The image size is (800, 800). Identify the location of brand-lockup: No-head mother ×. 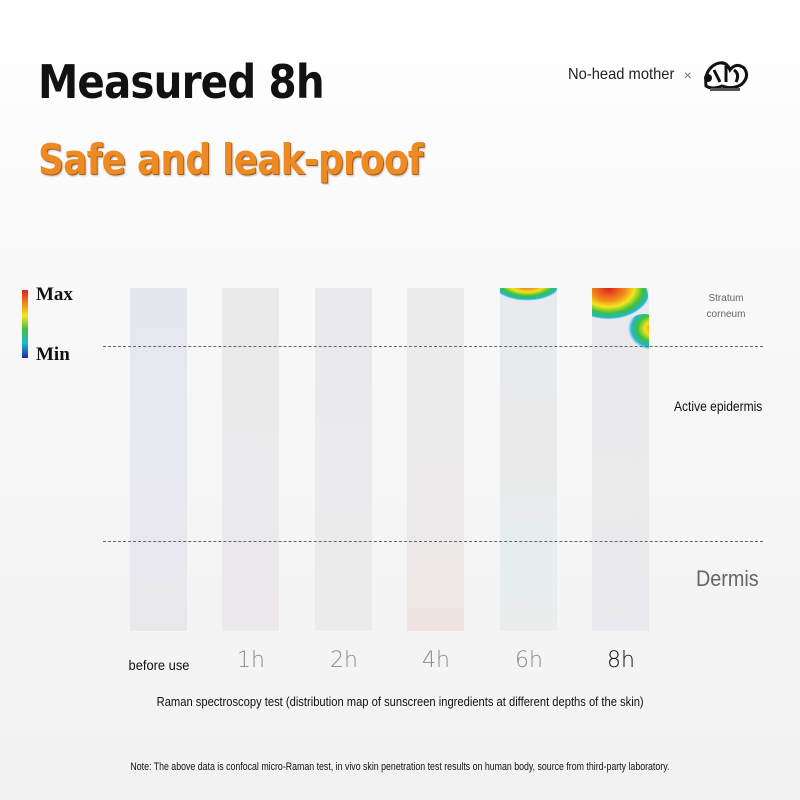
(660, 75).